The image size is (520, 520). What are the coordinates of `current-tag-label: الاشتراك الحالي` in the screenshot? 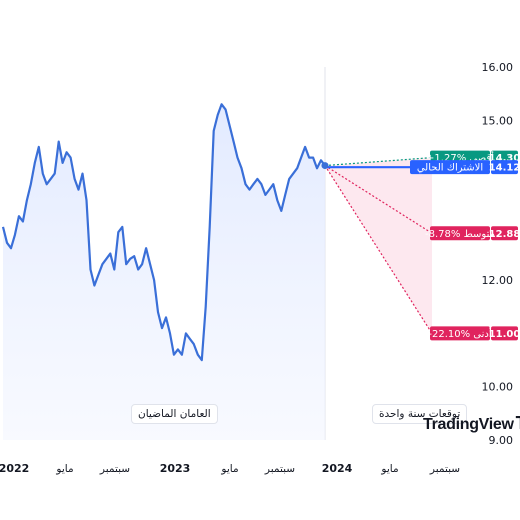 It's located at (450, 168).